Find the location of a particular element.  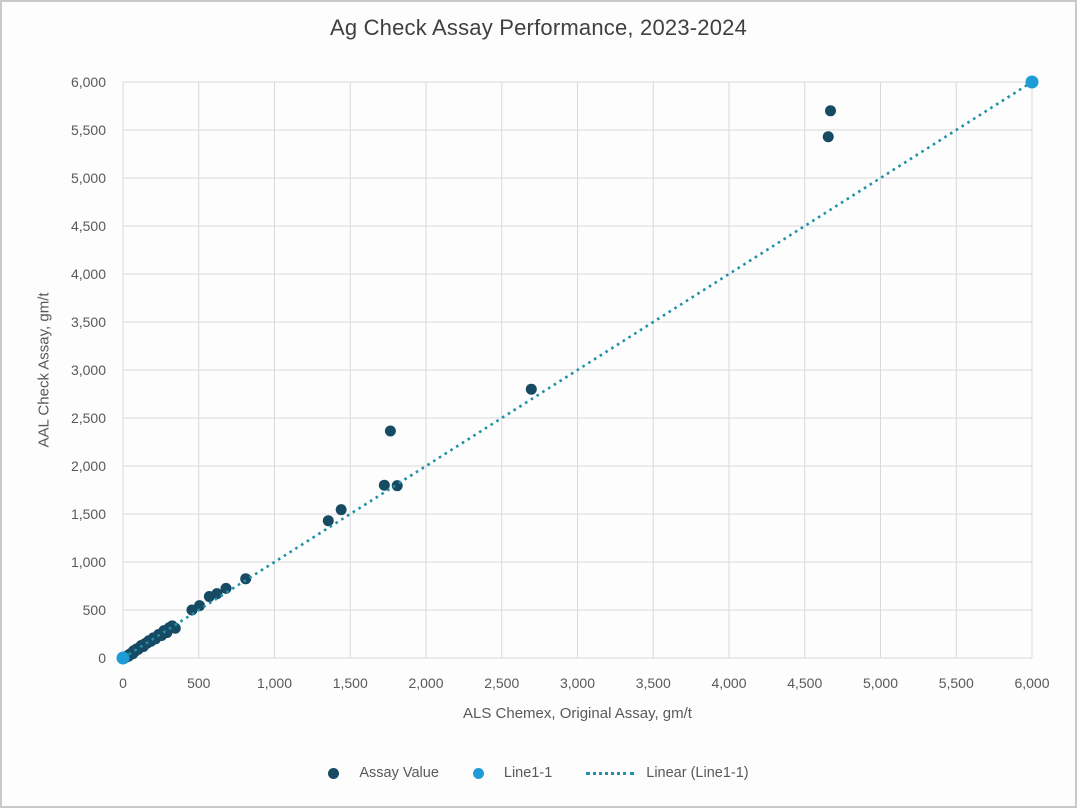

y-tick-label: 2,500 is located at coordinates (88, 418).